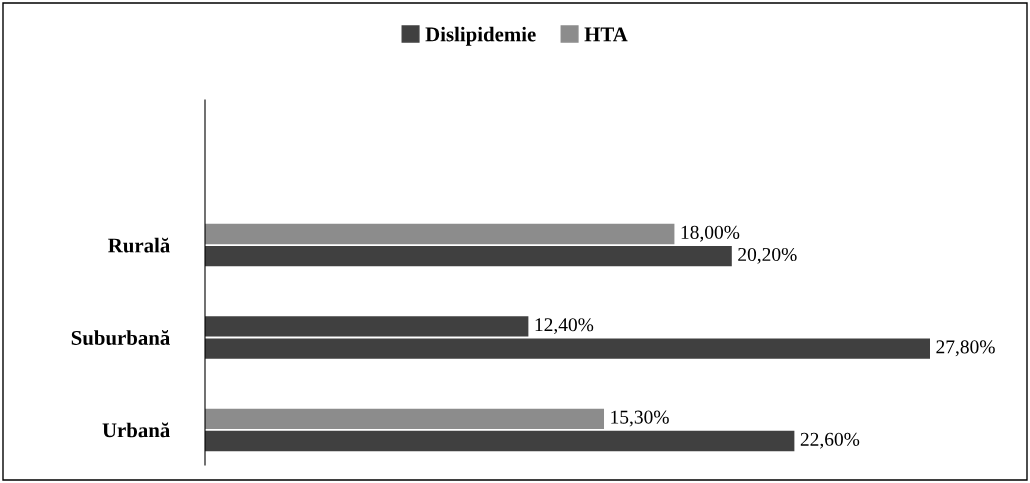 The image size is (1030, 483). Describe the element at coordinates (120, 337) in the screenshot. I see `y-tick-label: Suburbană` at that location.